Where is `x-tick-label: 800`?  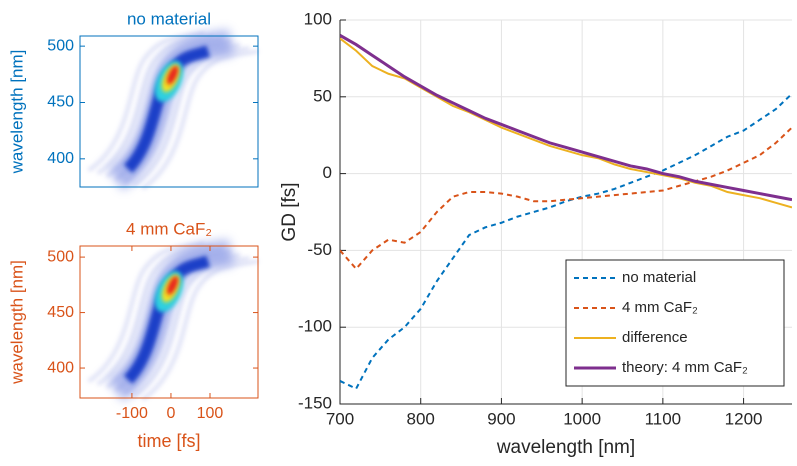
x-tick-label: 800 is located at coordinates (421, 418).